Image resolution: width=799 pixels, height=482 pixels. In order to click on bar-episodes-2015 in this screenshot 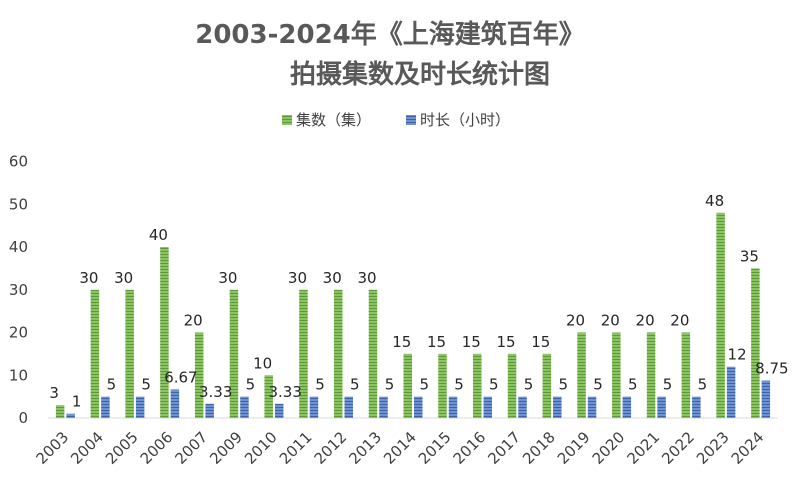, I will do `click(442, 385)`.